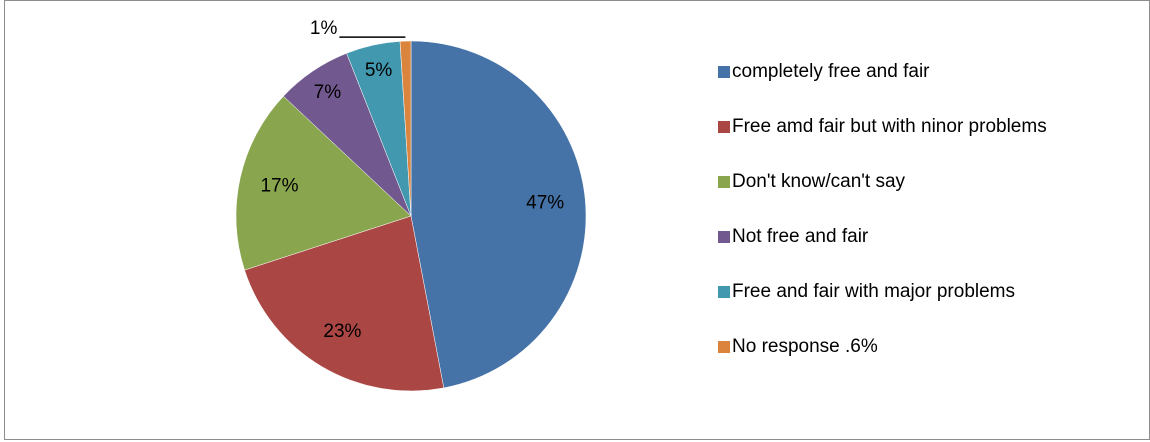 The height and width of the screenshot is (442, 1150). What do you see at coordinates (328, 92) in the screenshot?
I see `data-label: 7%` at bounding box center [328, 92].